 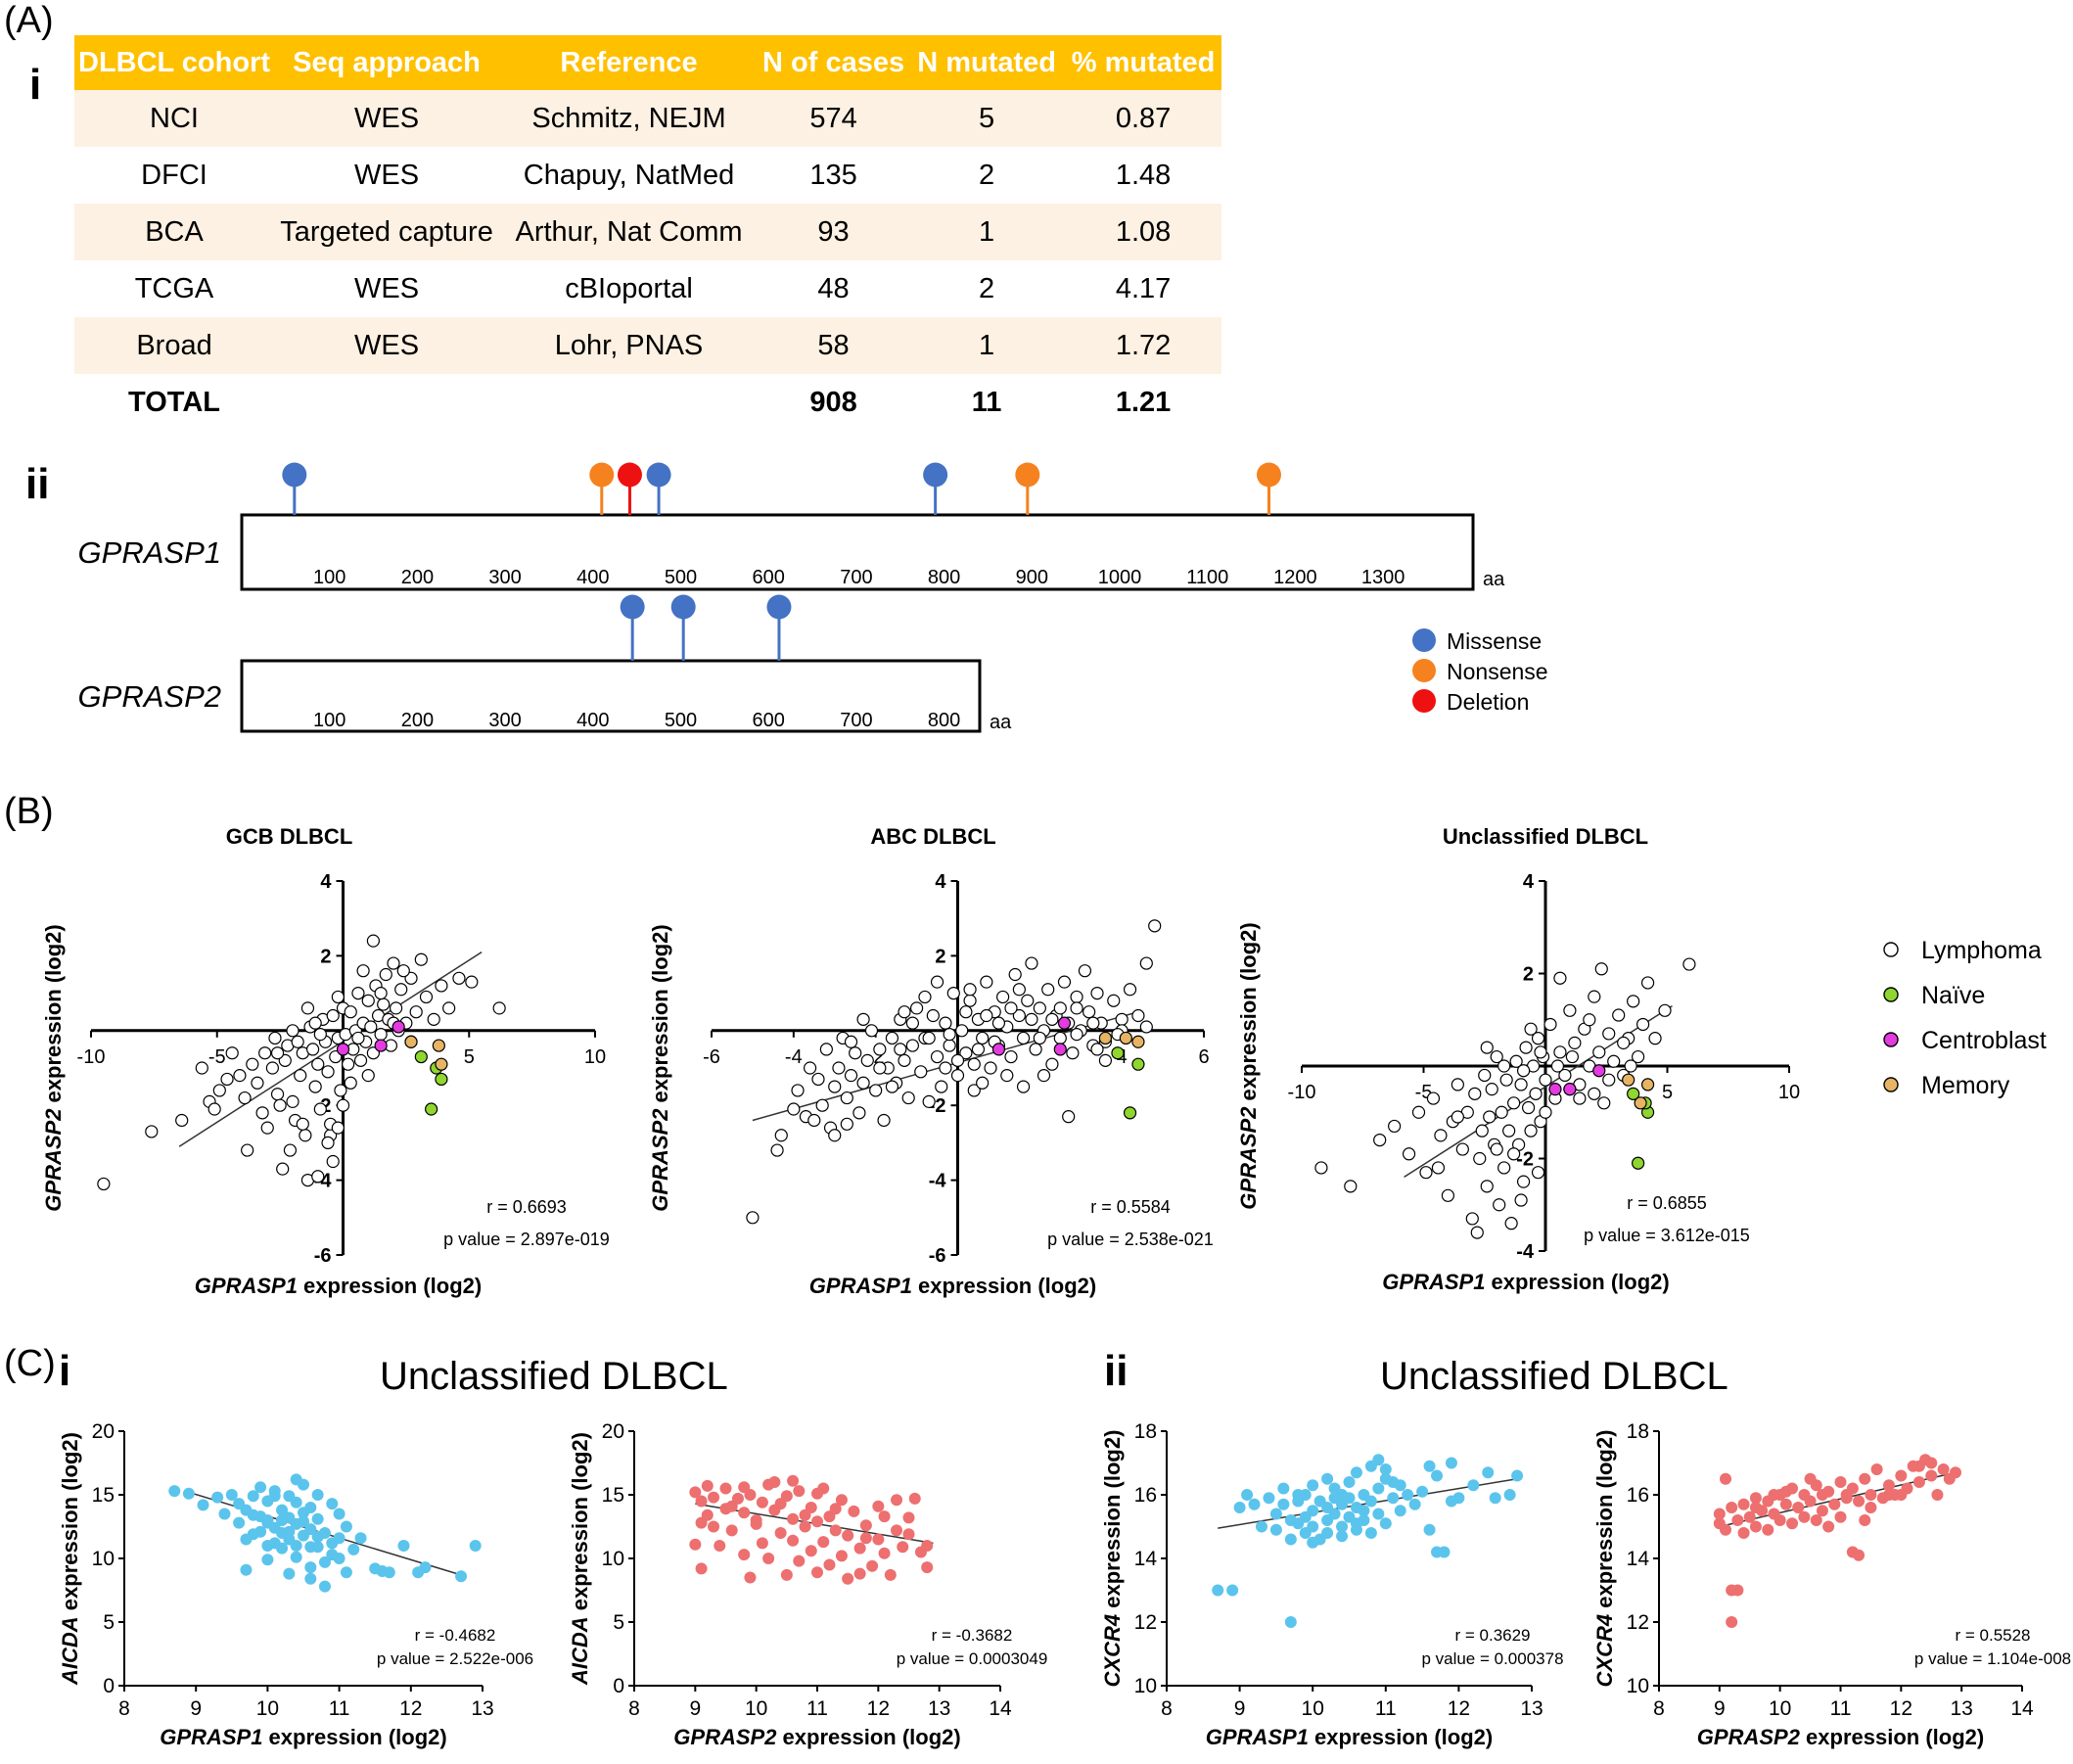 I want to click on y-tick-label: 14, so click(x=1638, y=1559).